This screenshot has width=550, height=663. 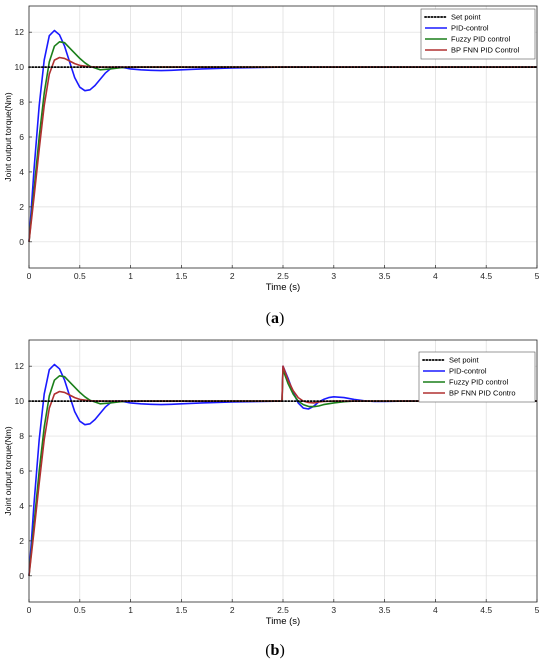 I want to click on caption-a: (a), so click(x=275, y=318).